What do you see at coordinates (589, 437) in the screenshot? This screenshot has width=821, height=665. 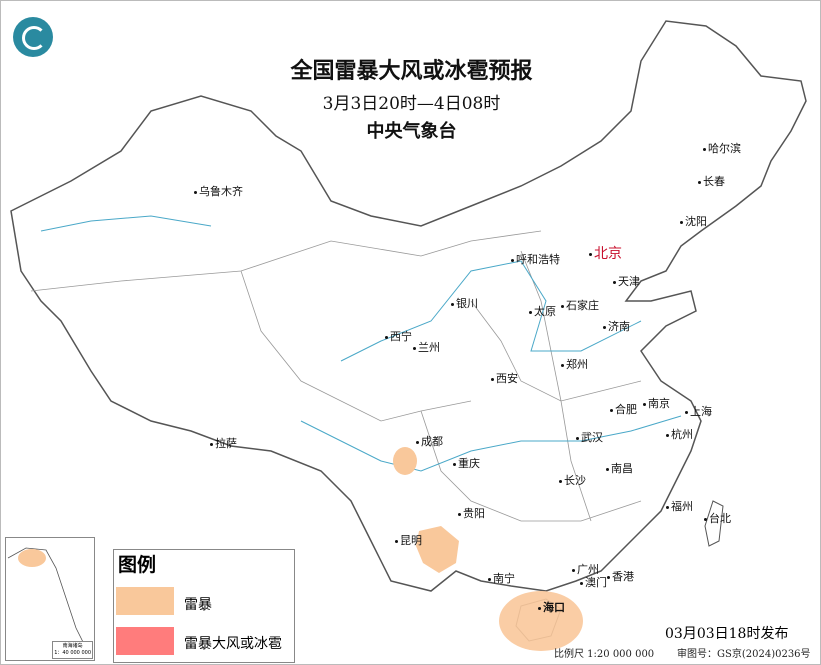 I see `city-wuhan: 武汉` at bounding box center [589, 437].